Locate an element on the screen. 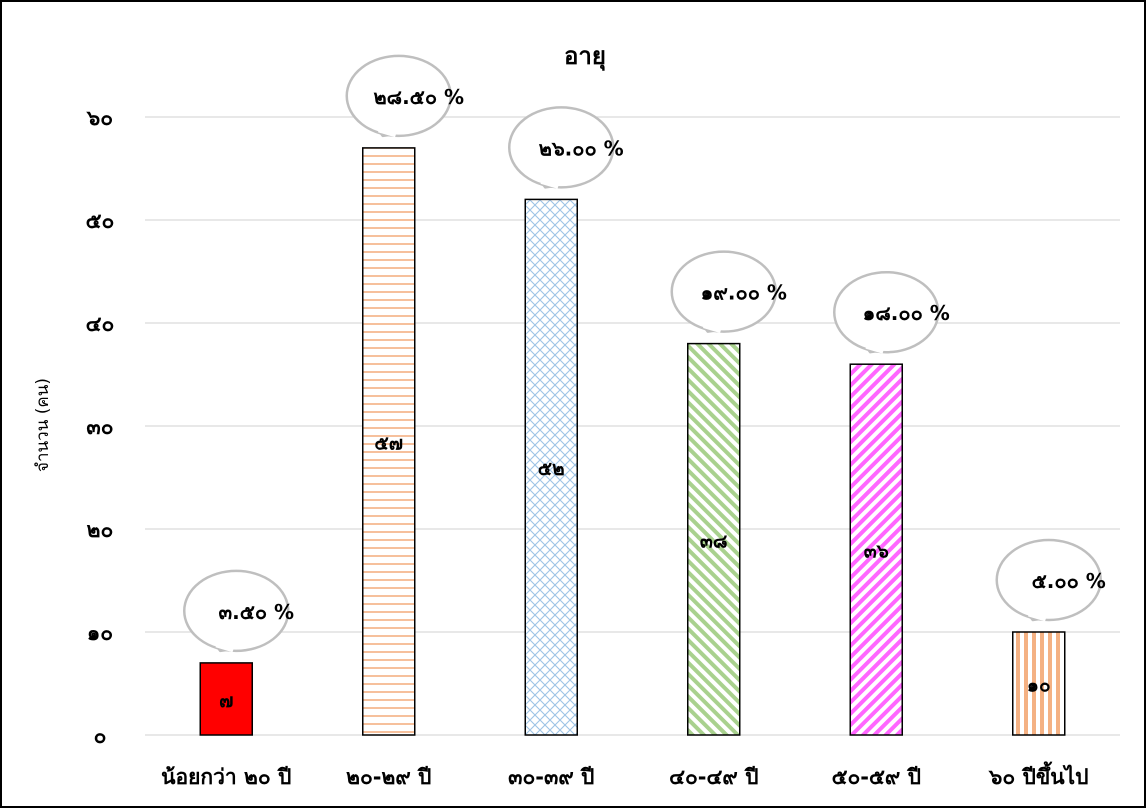 Image resolution: width=1146 pixels, height=812 pixels. y-tick-label: ๓๐ is located at coordinates (99, 427).